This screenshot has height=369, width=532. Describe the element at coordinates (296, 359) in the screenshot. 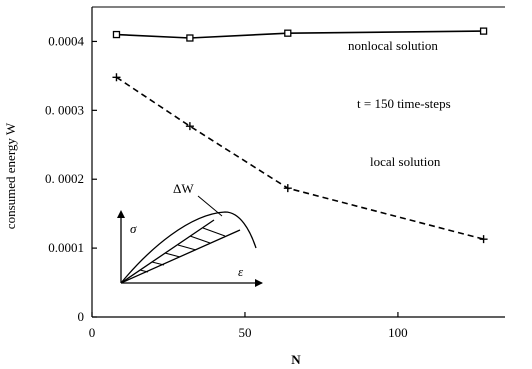

I see `x-axis-label: N` at that location.